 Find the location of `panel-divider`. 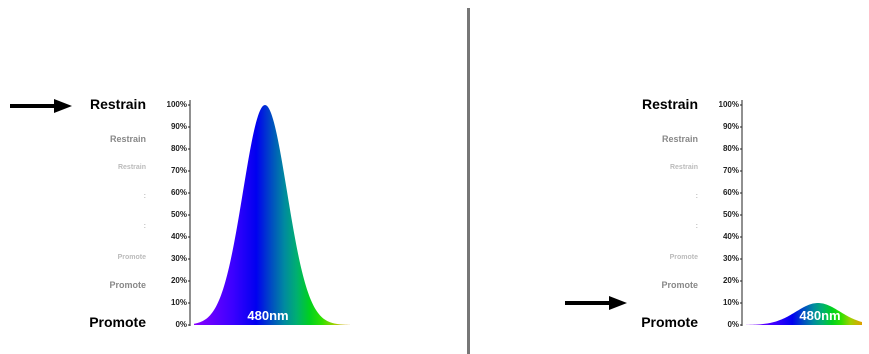

panel-divider is located at coordinates (468, 181).